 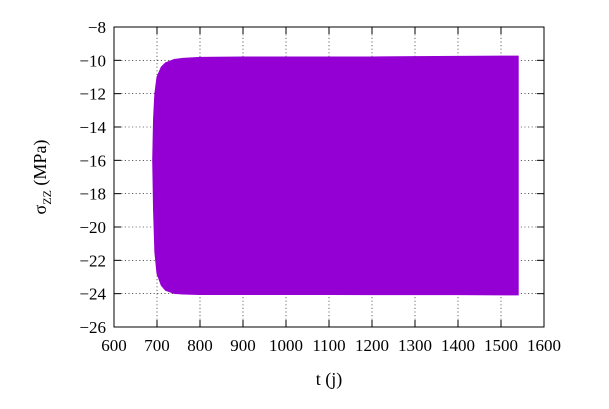 What do you see at coordinates (544, 345) in the screenshot?
I see `x-tick-label: 1600` at bounding box center [544, 345].